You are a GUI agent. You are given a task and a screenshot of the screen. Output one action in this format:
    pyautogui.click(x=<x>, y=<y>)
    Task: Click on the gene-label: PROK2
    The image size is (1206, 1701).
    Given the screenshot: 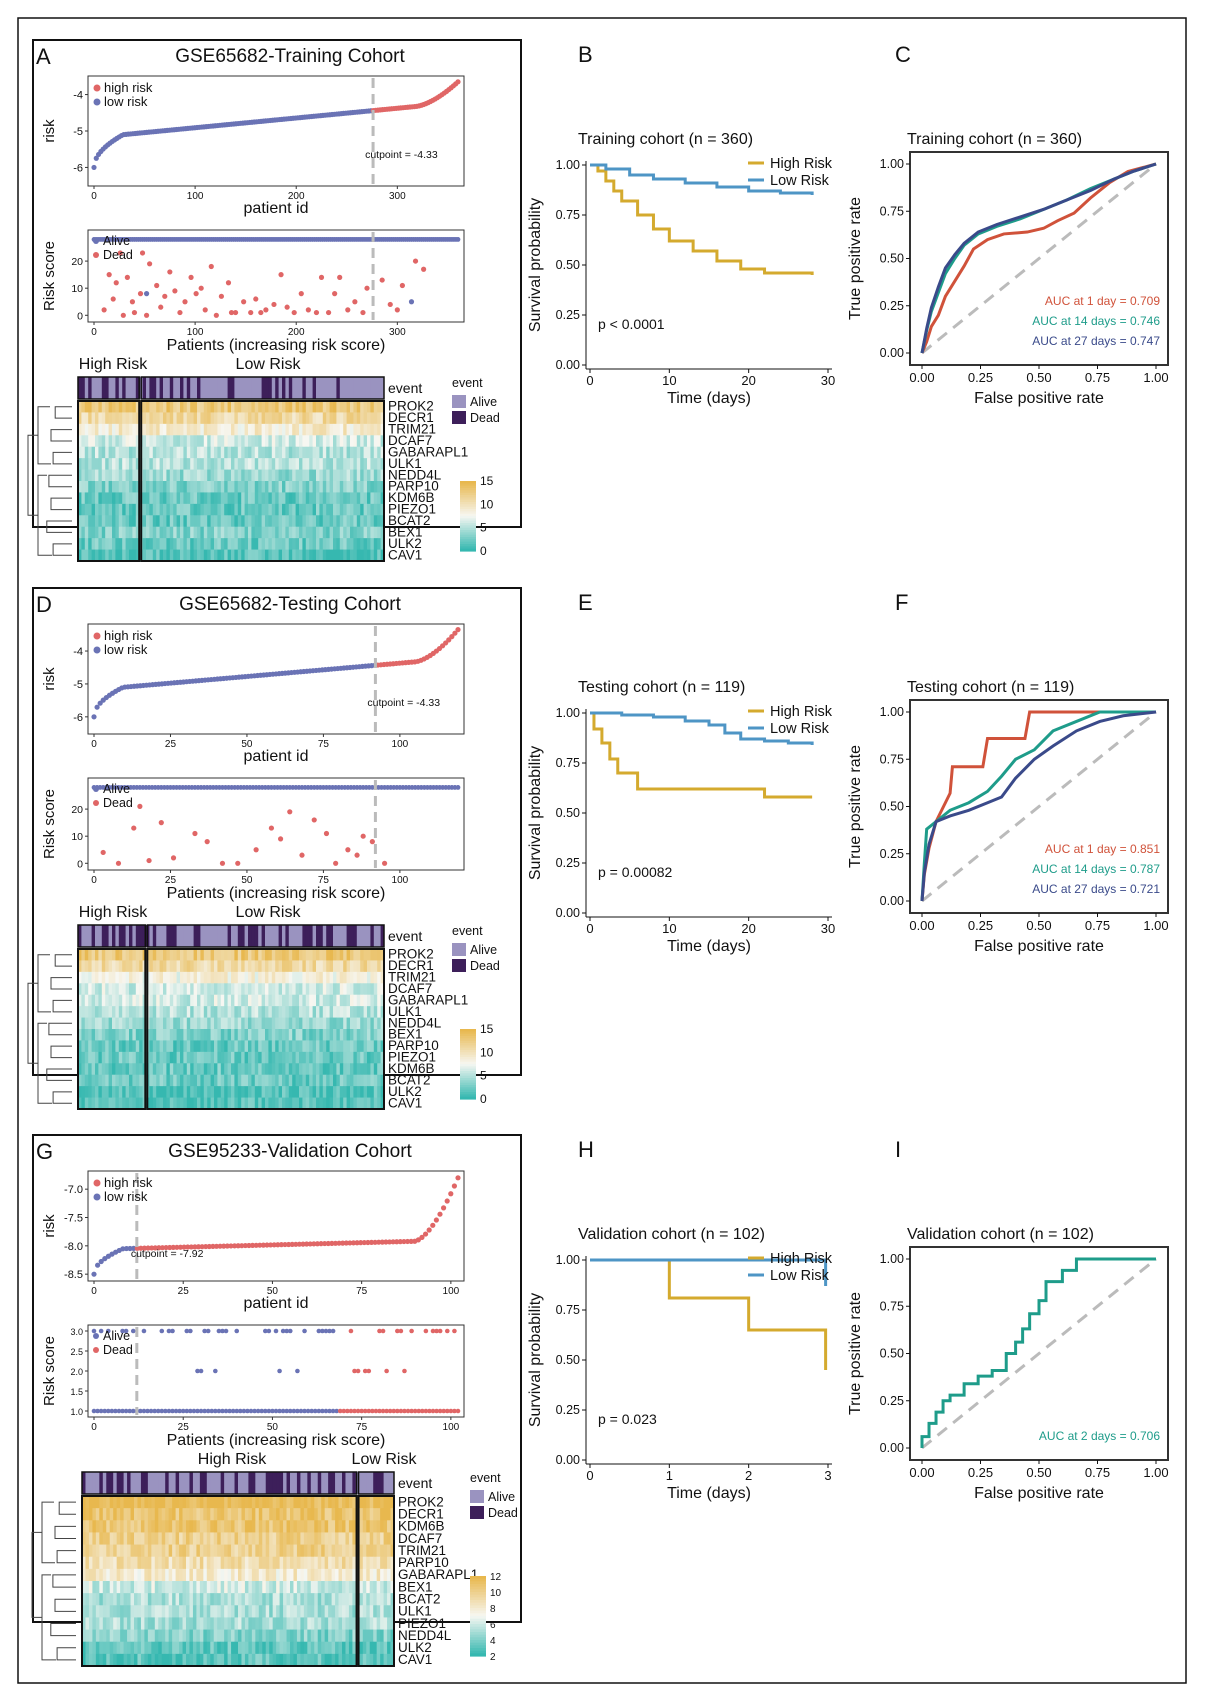 What is the action you would take?
    pyautogui.click(x=421, y=1501)
    